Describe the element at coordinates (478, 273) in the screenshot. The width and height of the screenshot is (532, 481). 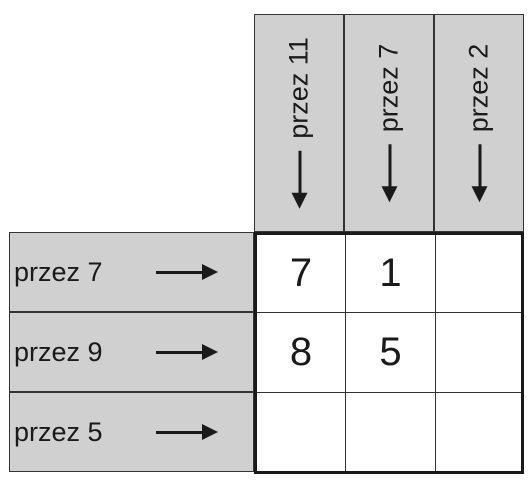
I see `grid-cell-r1-c3` at that location.